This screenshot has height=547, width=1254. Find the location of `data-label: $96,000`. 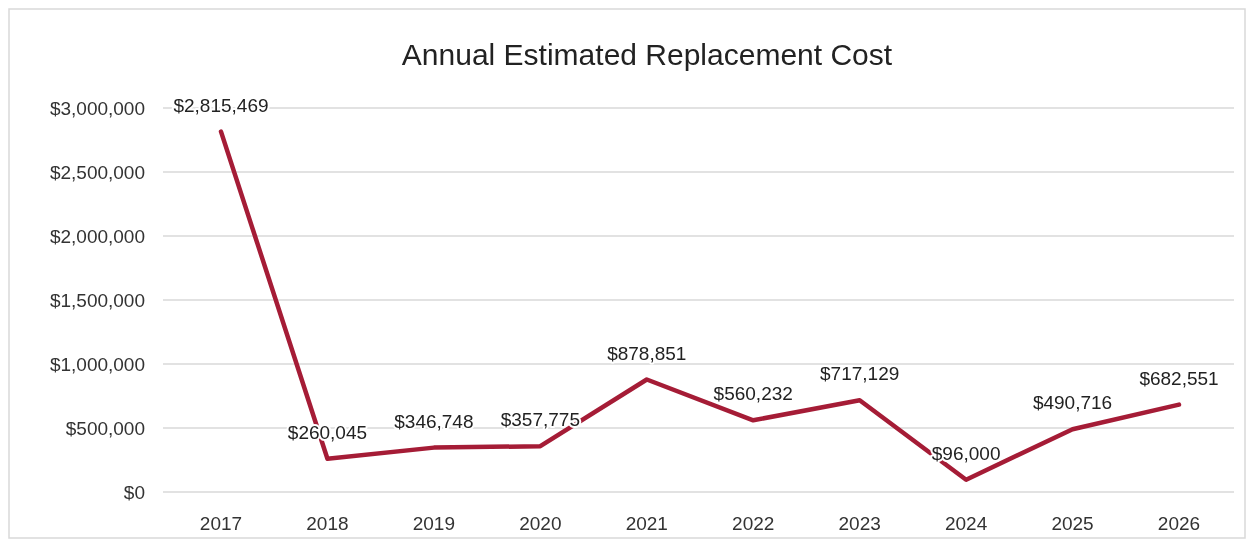

data-label: $96,000 is located at coordinates (966, 453).